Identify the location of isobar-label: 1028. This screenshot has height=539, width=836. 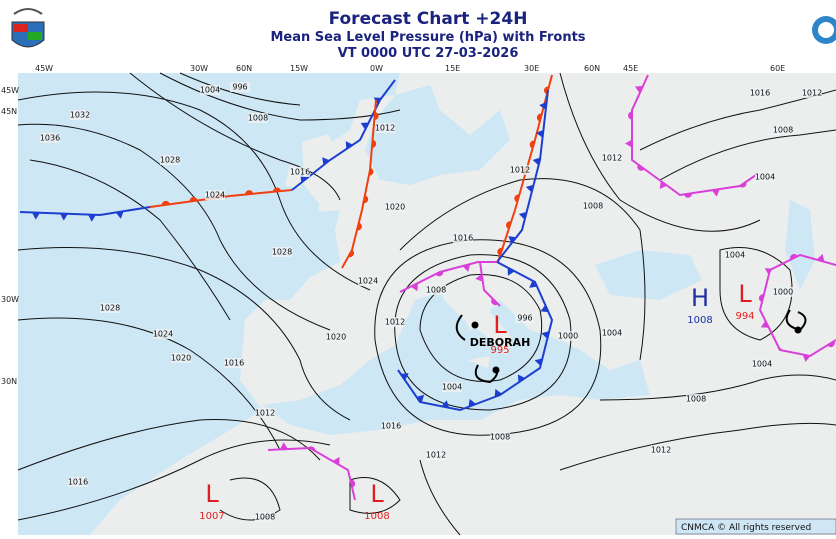
(110, 308).